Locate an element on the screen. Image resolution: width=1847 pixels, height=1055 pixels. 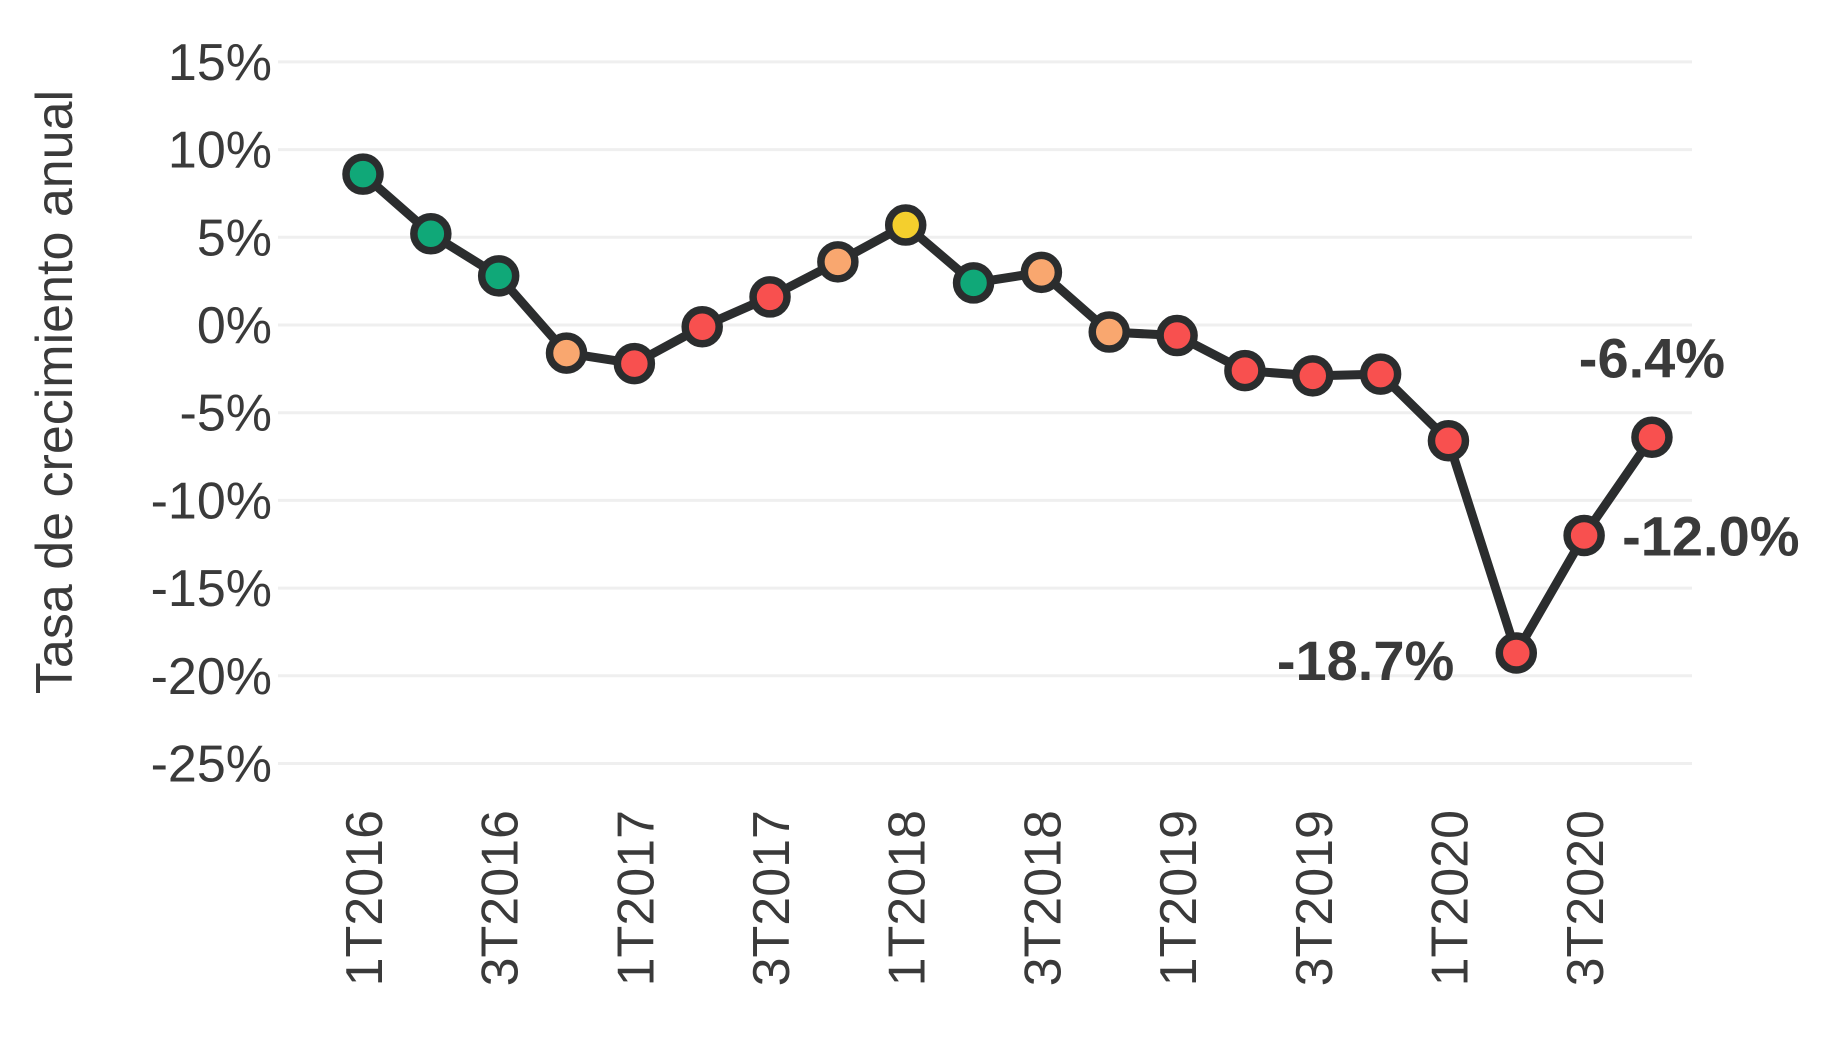
data-point-4T2016 is located at coordinates (566, 353).